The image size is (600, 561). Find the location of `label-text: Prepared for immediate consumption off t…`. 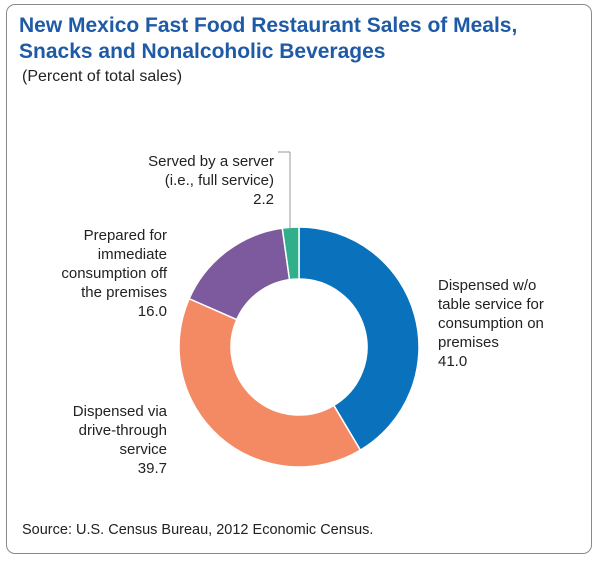

label-text: Prepared for immediate consumption off t… is located at coordinates (114, 264).